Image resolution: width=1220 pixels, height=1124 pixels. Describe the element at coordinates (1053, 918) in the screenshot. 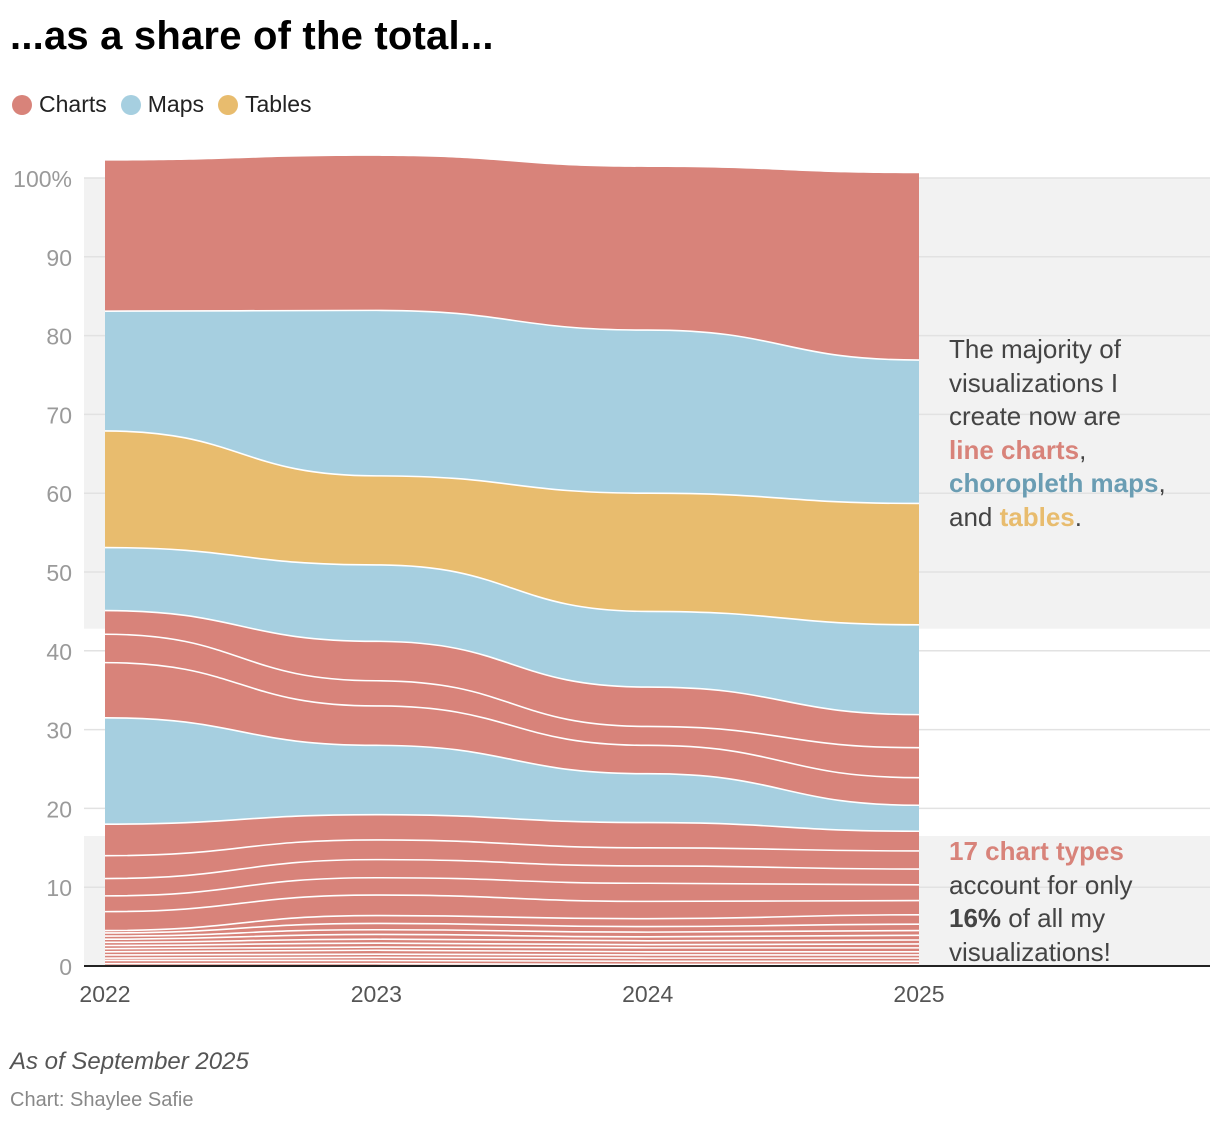

I see `annotation-bottom-line-3-rest: of all my` at that location.